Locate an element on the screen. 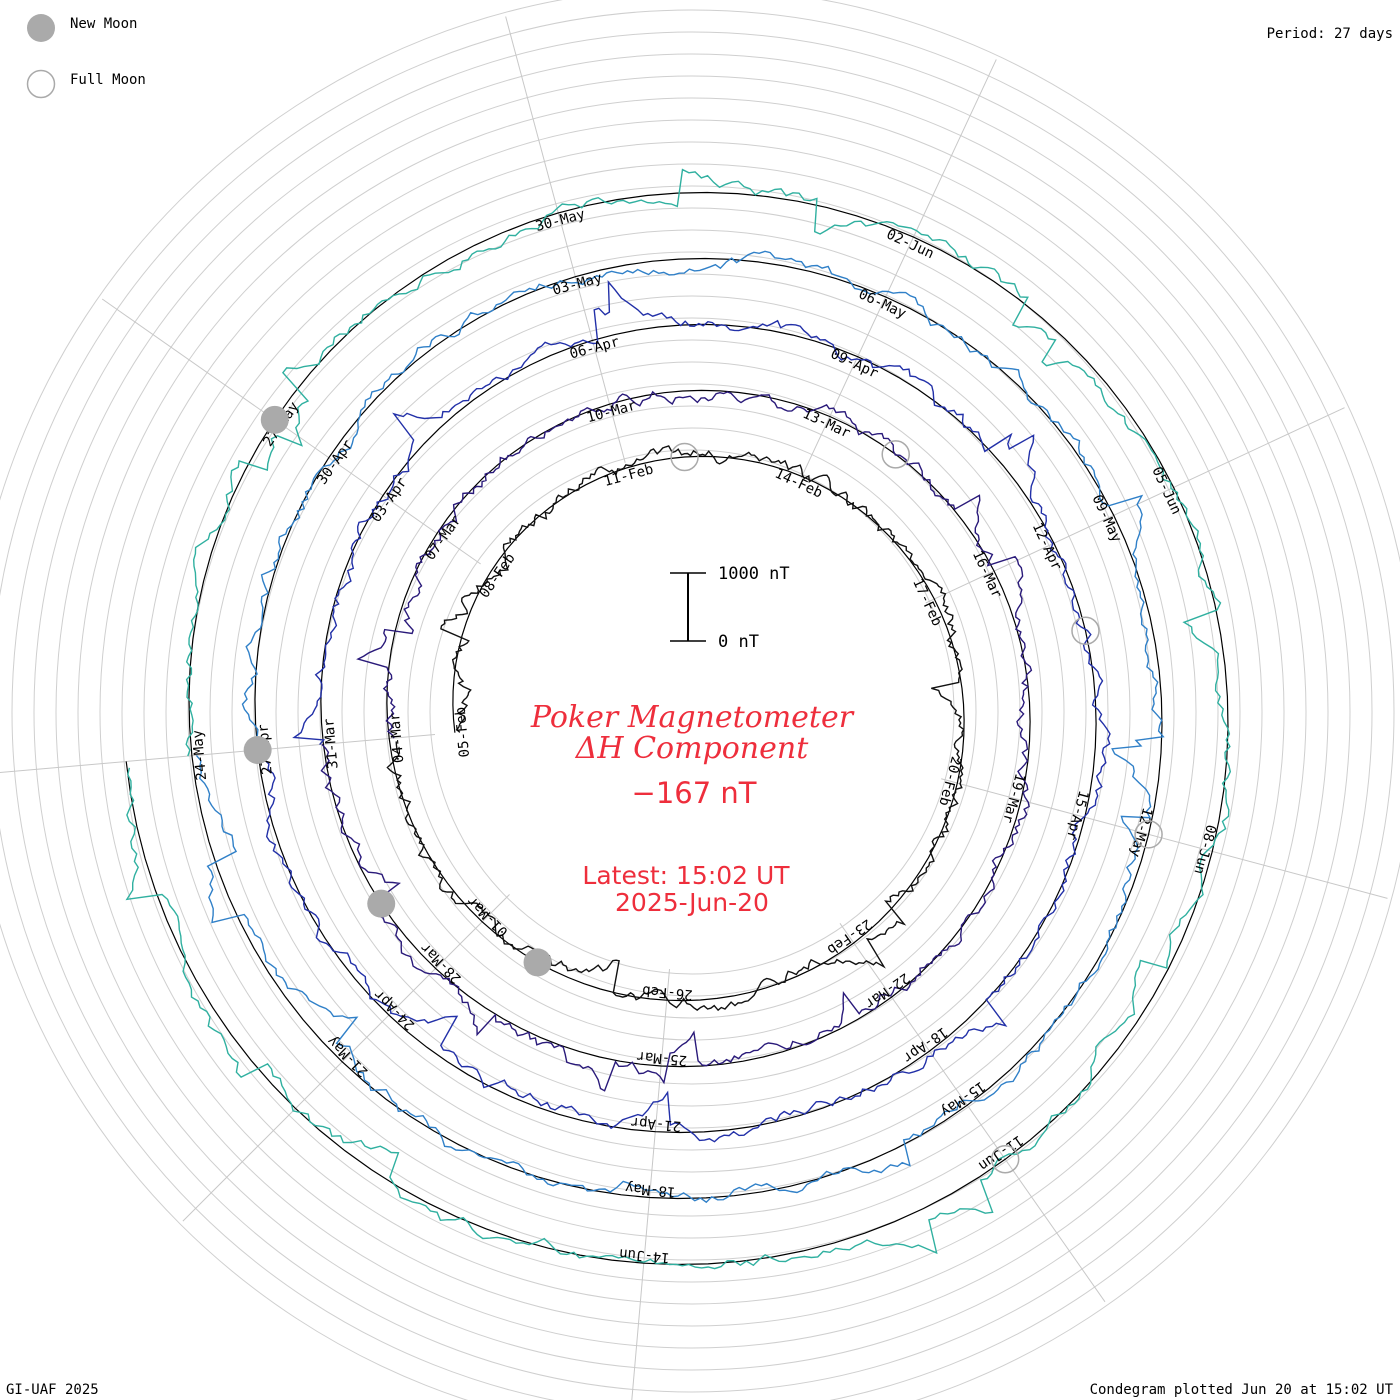  period-label: Period: 27 days is located at coordinates (1330, 34).